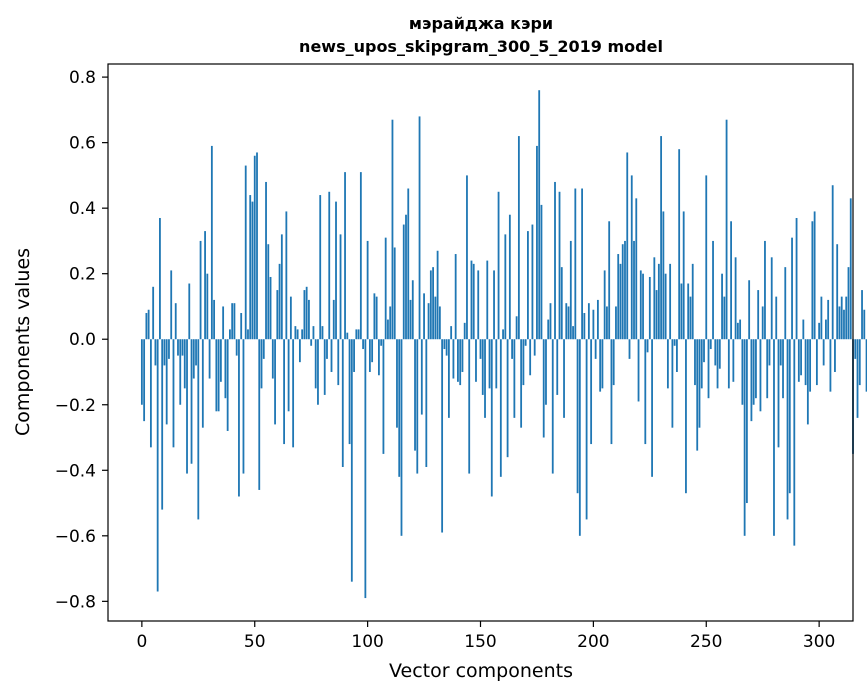  Describe the element at coordinates (82, 209) in the screenshot. I see `y-tick-label: 0.4` at that location.